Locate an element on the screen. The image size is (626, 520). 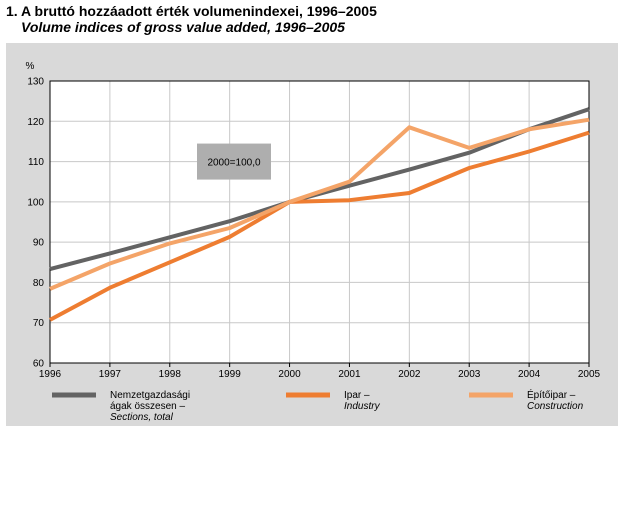
annotation-box is located at coordinates (234, 161).